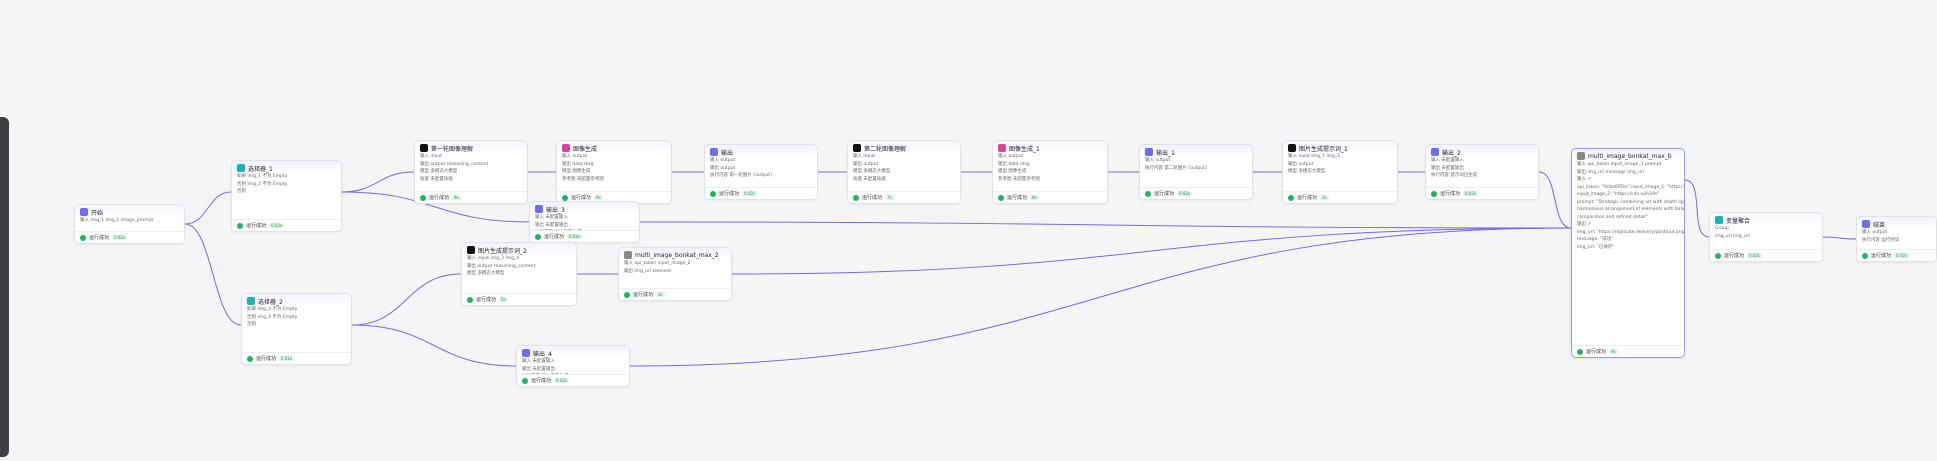  Describe the element at coordinates (1722, 228) in the screenshot. I see `node-row: Group` at that location.